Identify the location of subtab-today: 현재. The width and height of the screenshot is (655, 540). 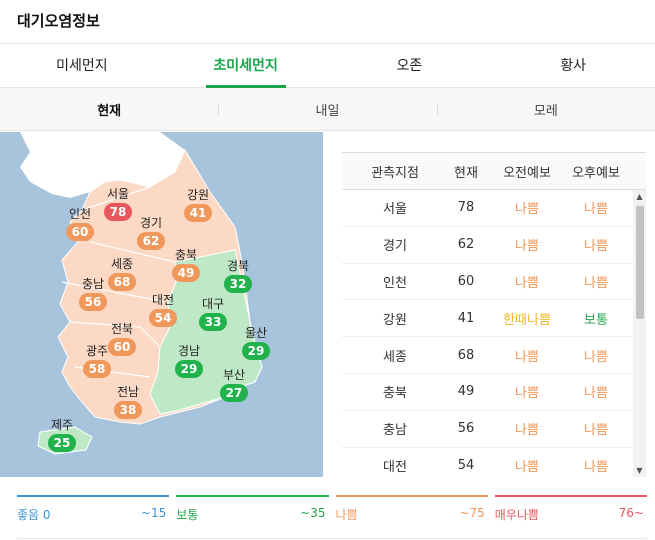
(109, 111).